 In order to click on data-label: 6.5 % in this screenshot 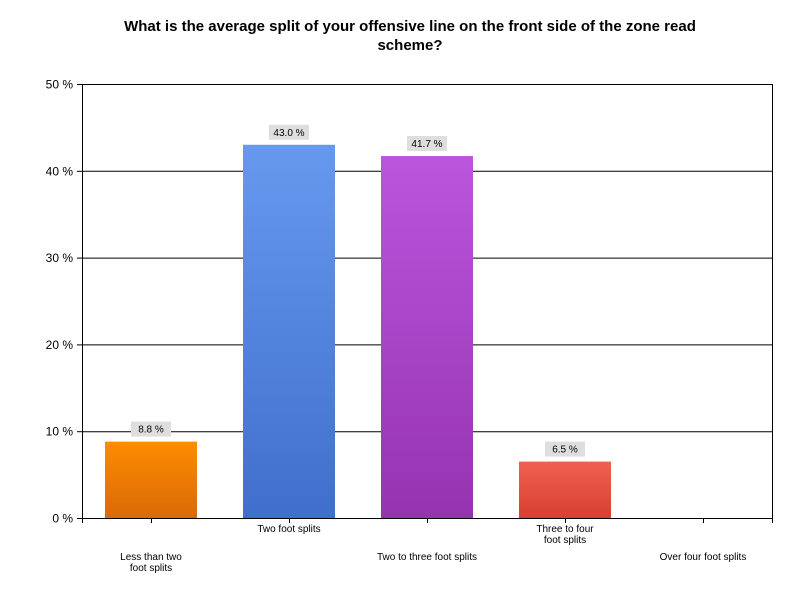, I will do `click(565, 450)`.